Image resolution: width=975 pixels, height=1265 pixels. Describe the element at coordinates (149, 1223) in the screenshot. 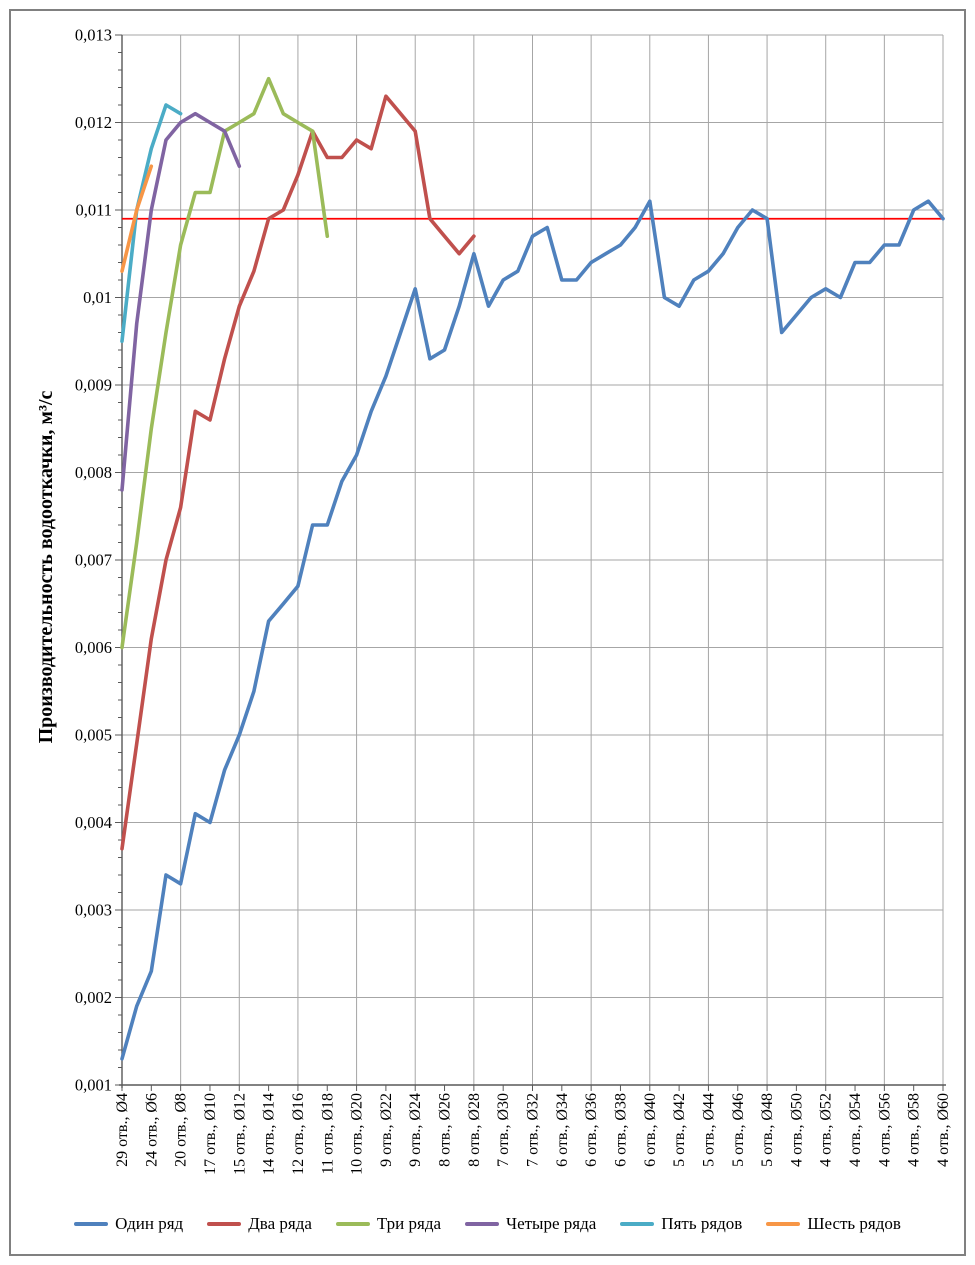

I see `legend-label: Один ряд` at that location.